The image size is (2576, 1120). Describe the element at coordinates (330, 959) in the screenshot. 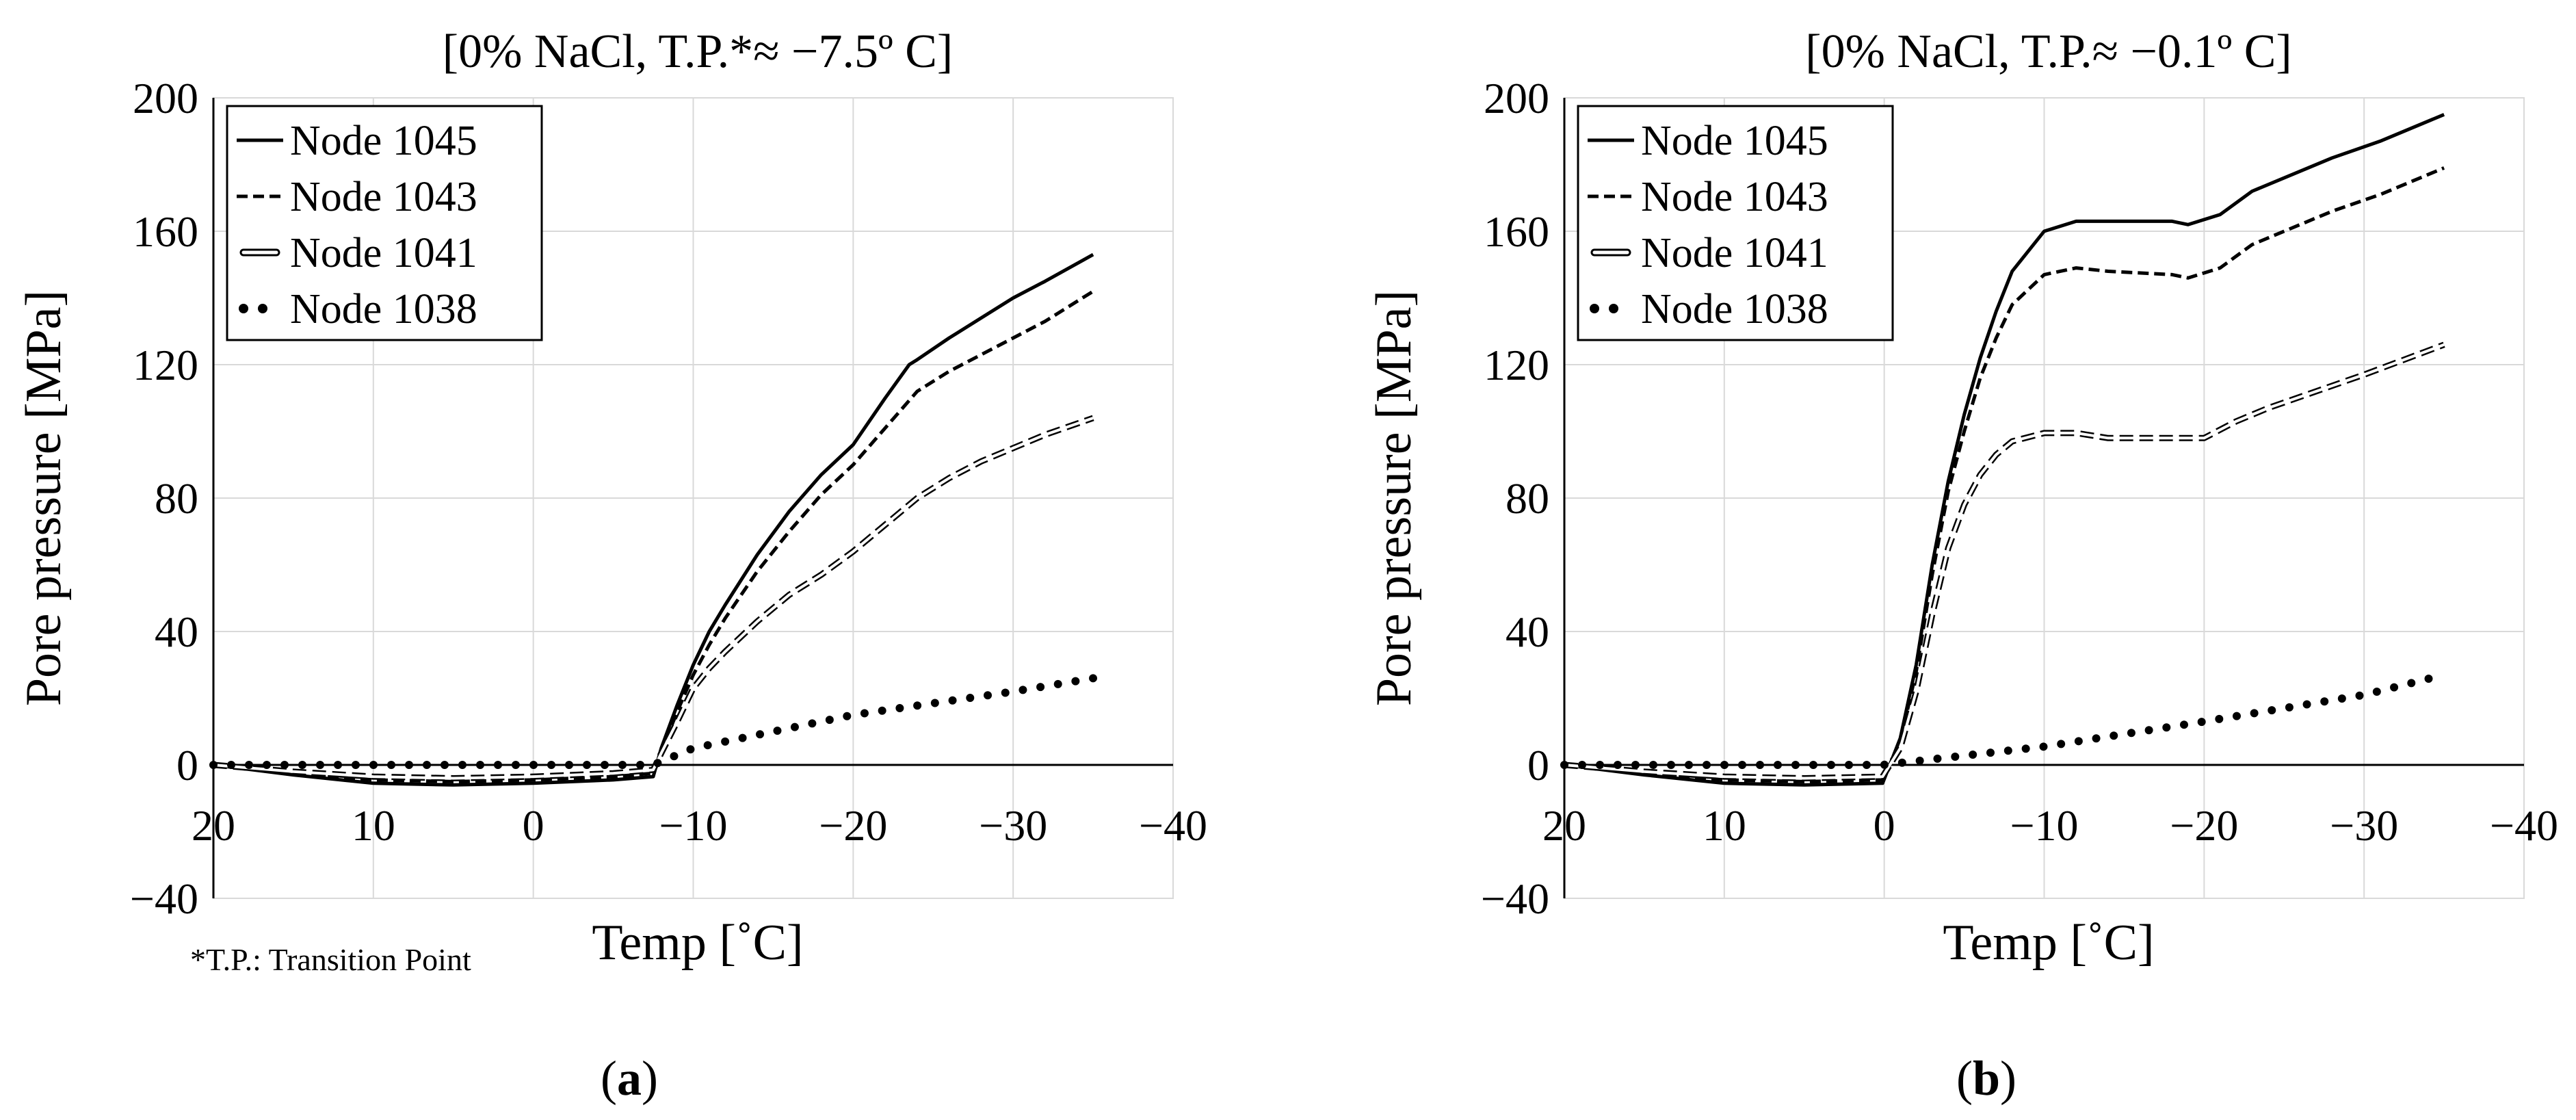

I see `transition-point-note: *T.P.: Transition Point` at that location.